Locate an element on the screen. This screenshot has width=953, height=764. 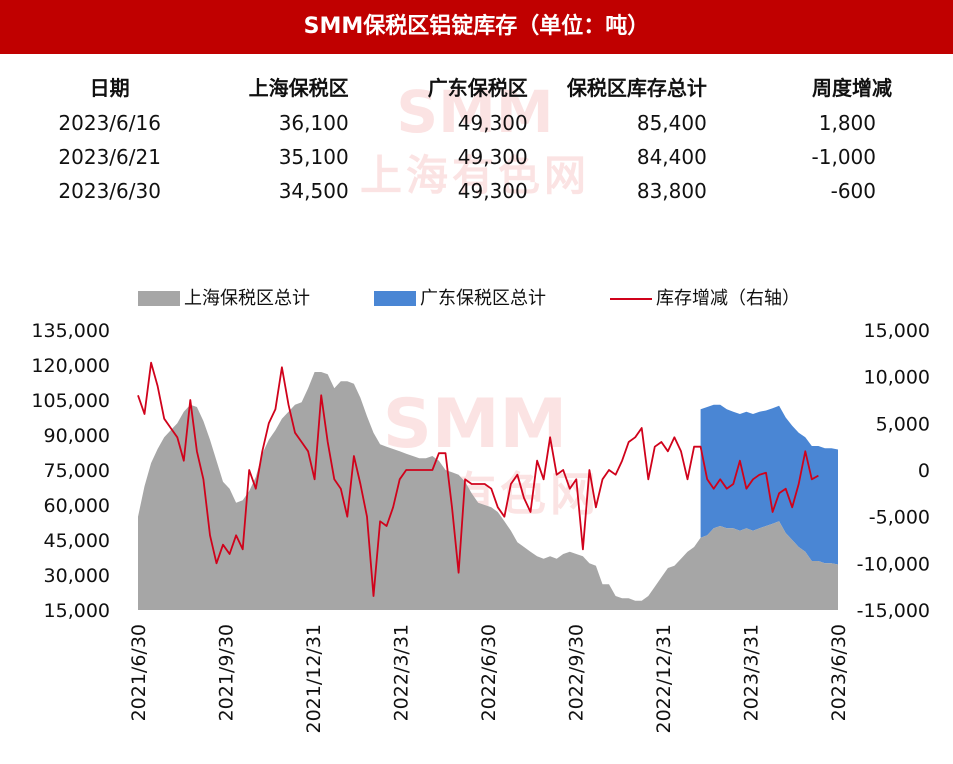
header-total: 保税区库存总计 is located at coordinates (636, 87).